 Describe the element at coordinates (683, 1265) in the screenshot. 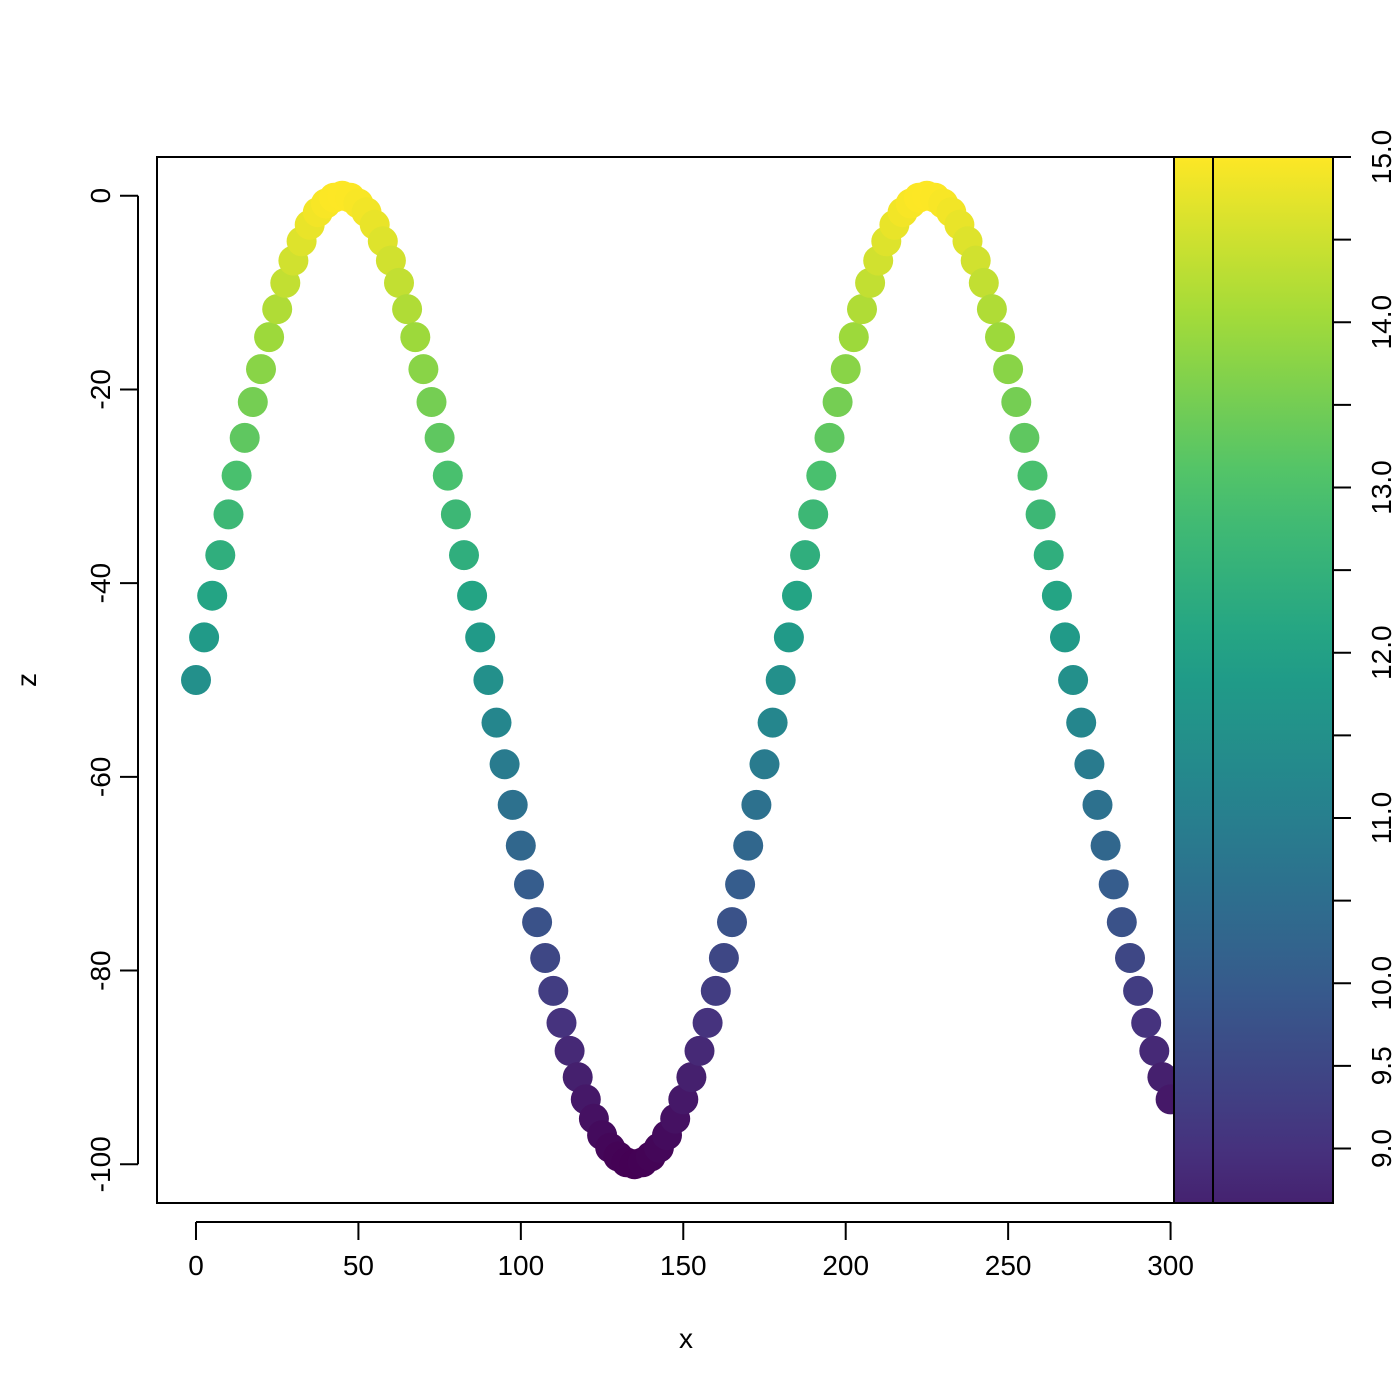

I see `x-tick-label: 150` at that location.